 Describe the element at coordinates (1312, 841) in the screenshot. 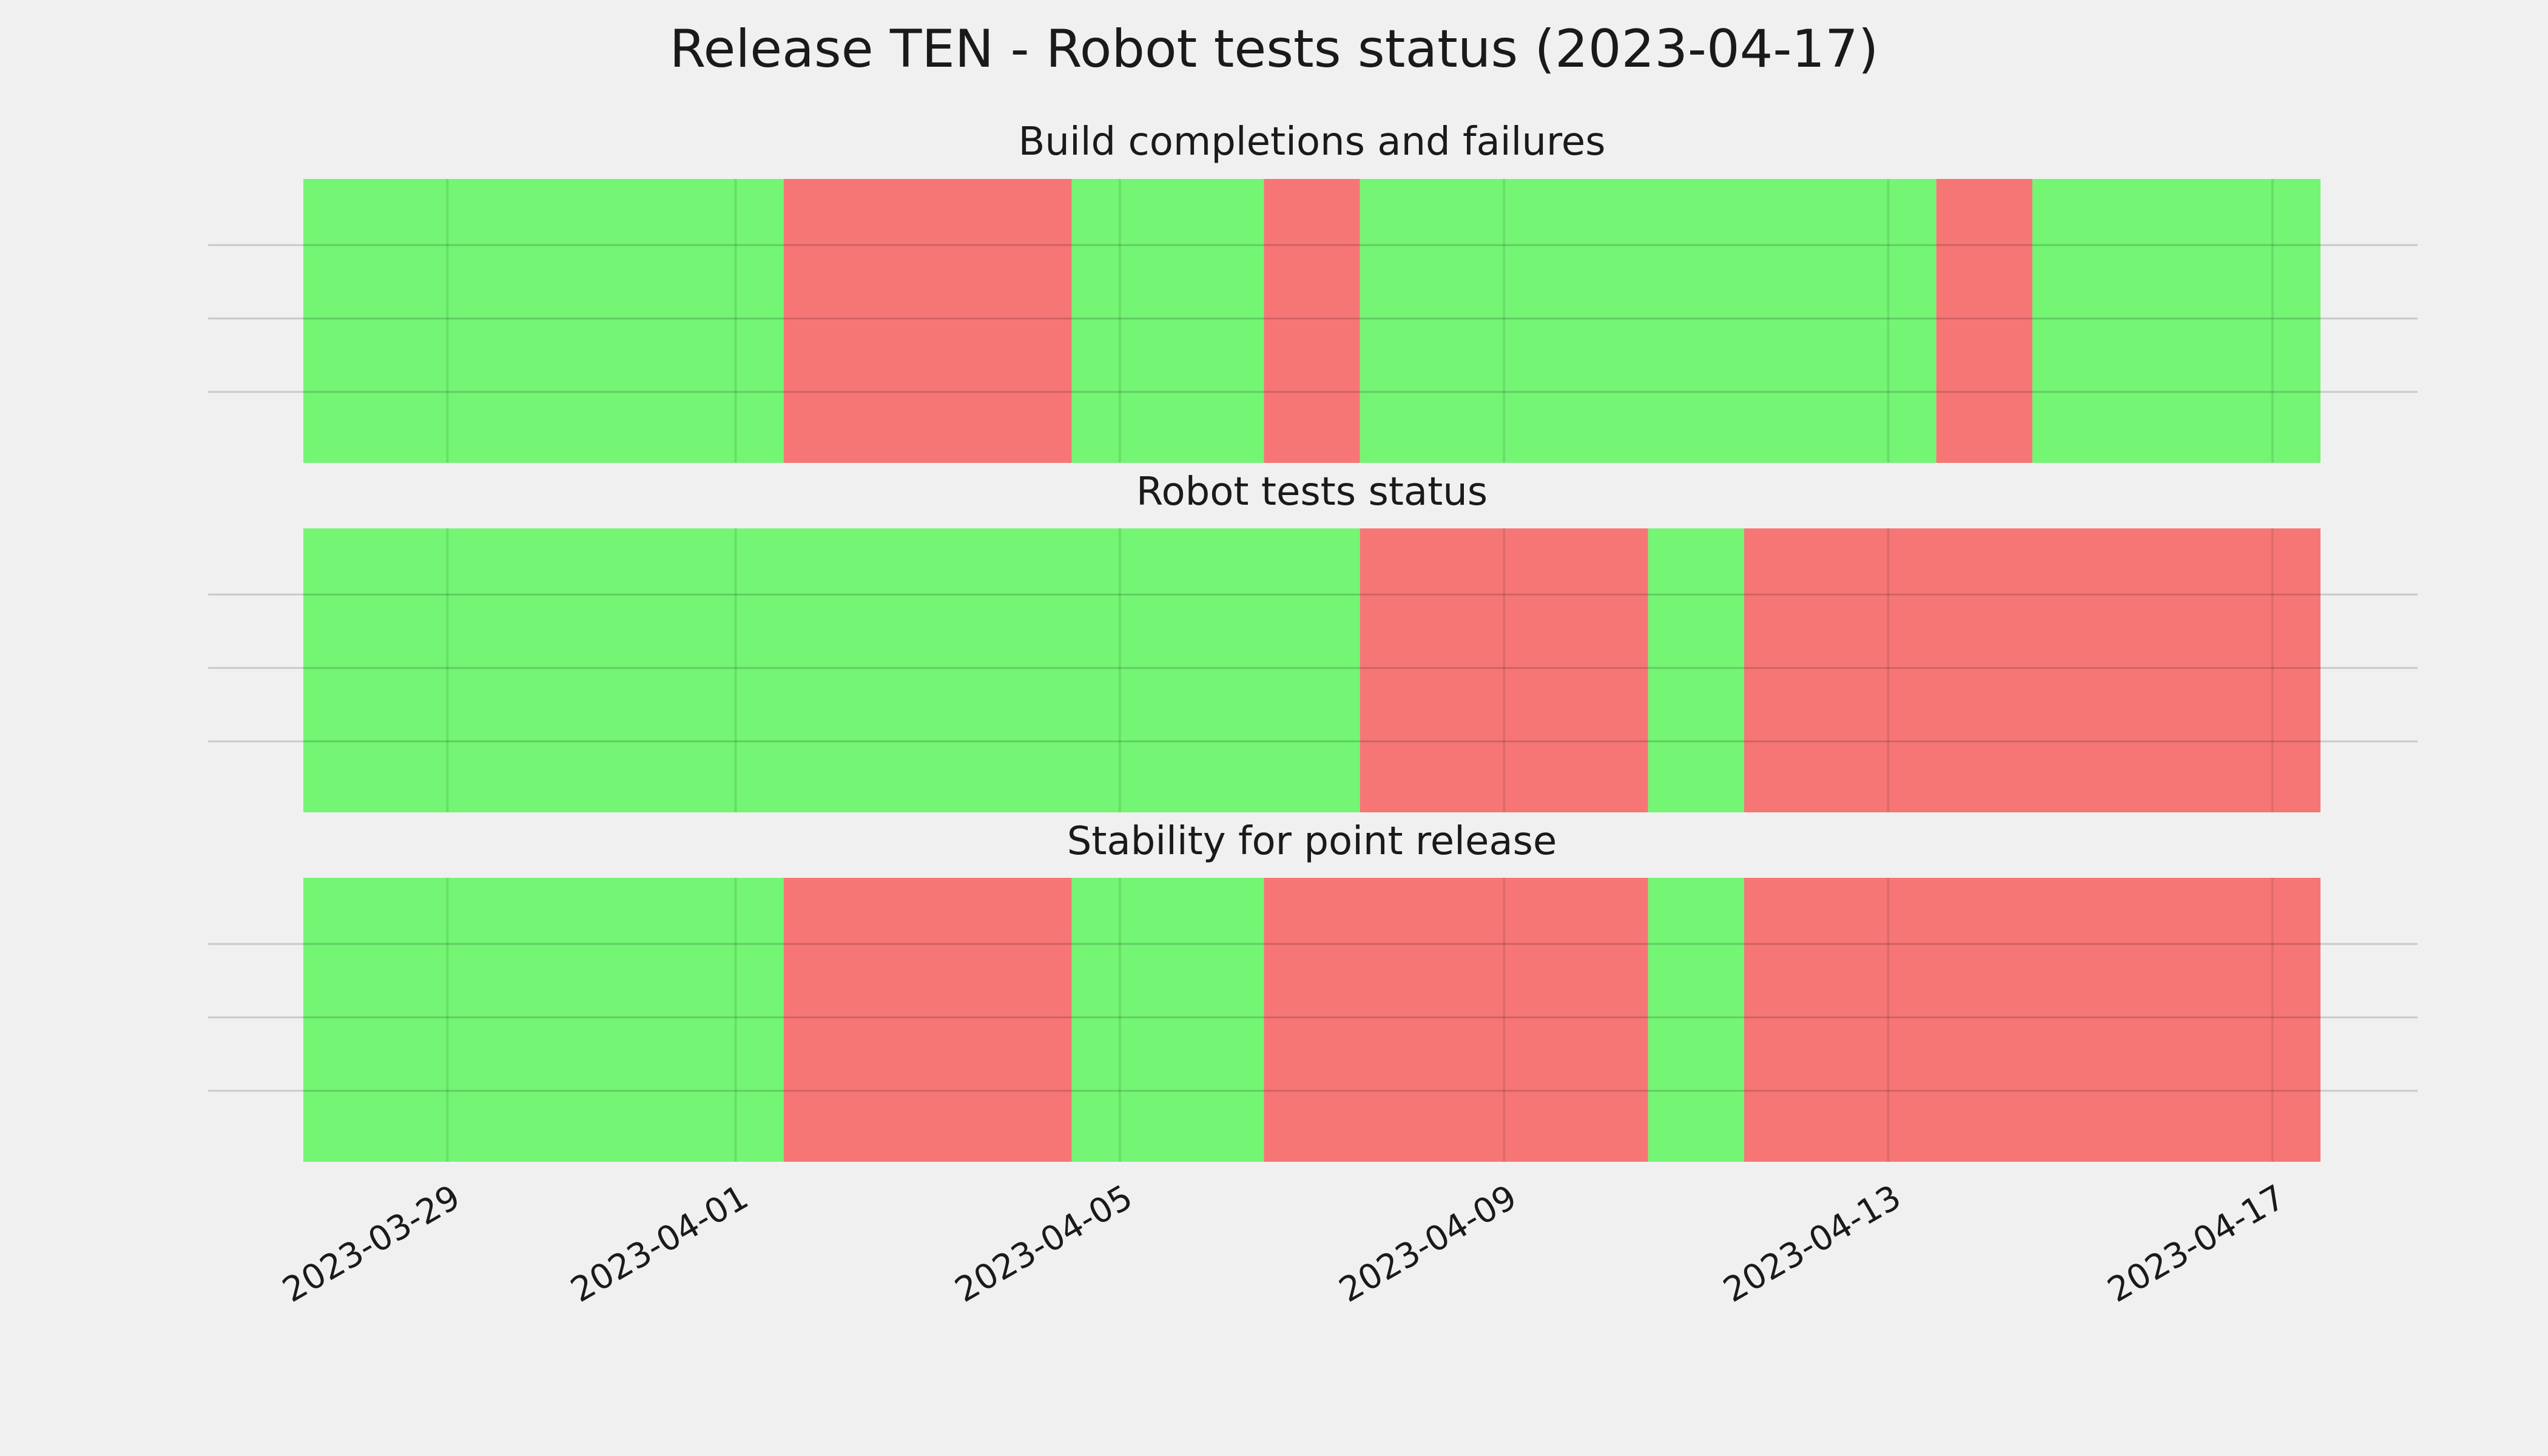

I see `panel-title: Stability for point release` at that location.